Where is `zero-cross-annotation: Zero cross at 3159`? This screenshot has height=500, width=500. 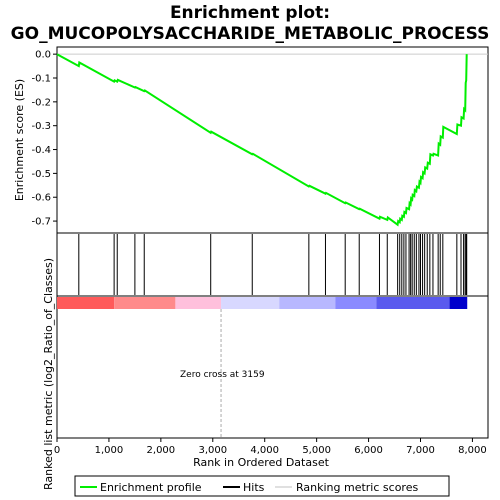
zero-cross-annotation: Zero cross at 3159 is located at coordinates (222, 375).